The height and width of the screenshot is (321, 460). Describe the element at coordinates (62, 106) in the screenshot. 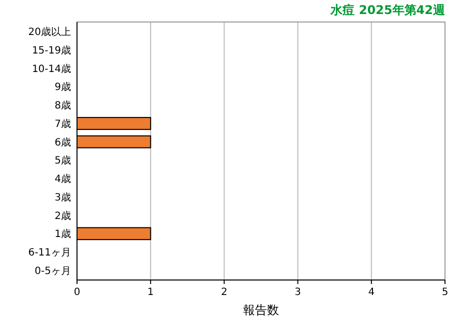

I see `y-tick-label: 8歳` at that location.